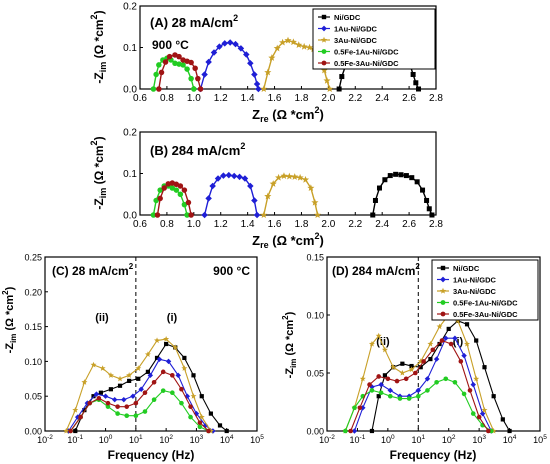 Image resolution: width=550 pixels, height=464 pixels. I want to click on panel-d-data, so click(427, 345).